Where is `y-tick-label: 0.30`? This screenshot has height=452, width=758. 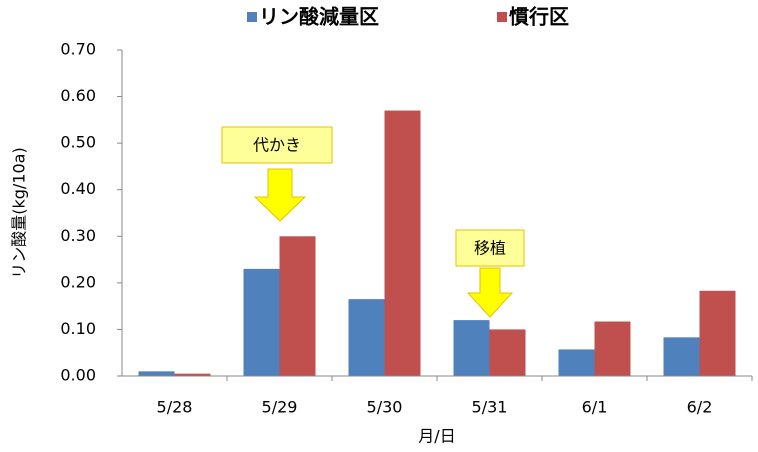 y-tick-label: 0.30 is located at coordinates (78, 235).